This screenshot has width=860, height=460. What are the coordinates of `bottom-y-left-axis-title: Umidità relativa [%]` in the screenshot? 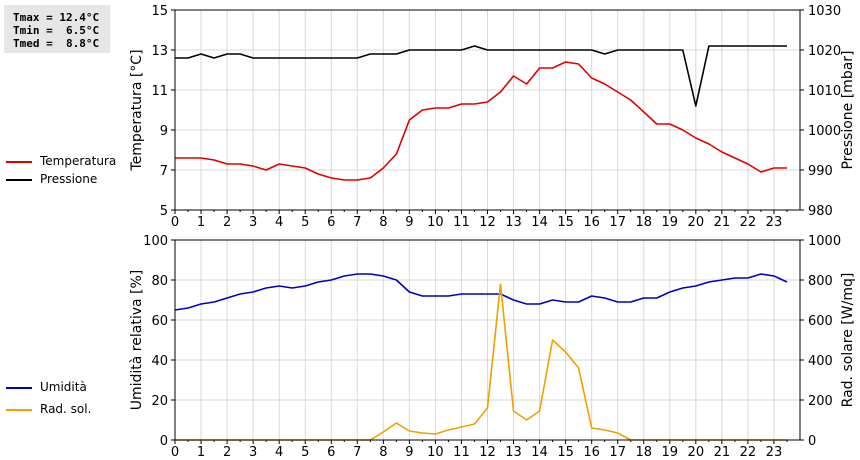 It's located at (137, 340).